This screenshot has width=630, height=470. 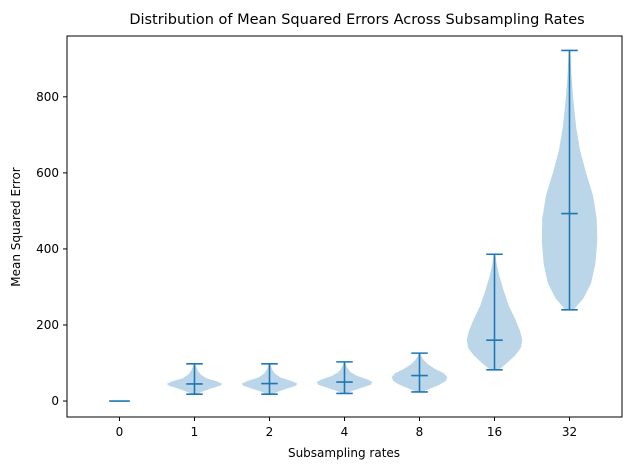 I want to click on x-tick-label: 32, so click(x=569, y=432).